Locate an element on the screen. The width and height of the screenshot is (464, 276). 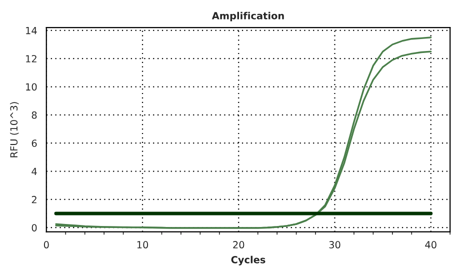
y-axis-title: RFU (10^3) is located at coordinates (14, 130).